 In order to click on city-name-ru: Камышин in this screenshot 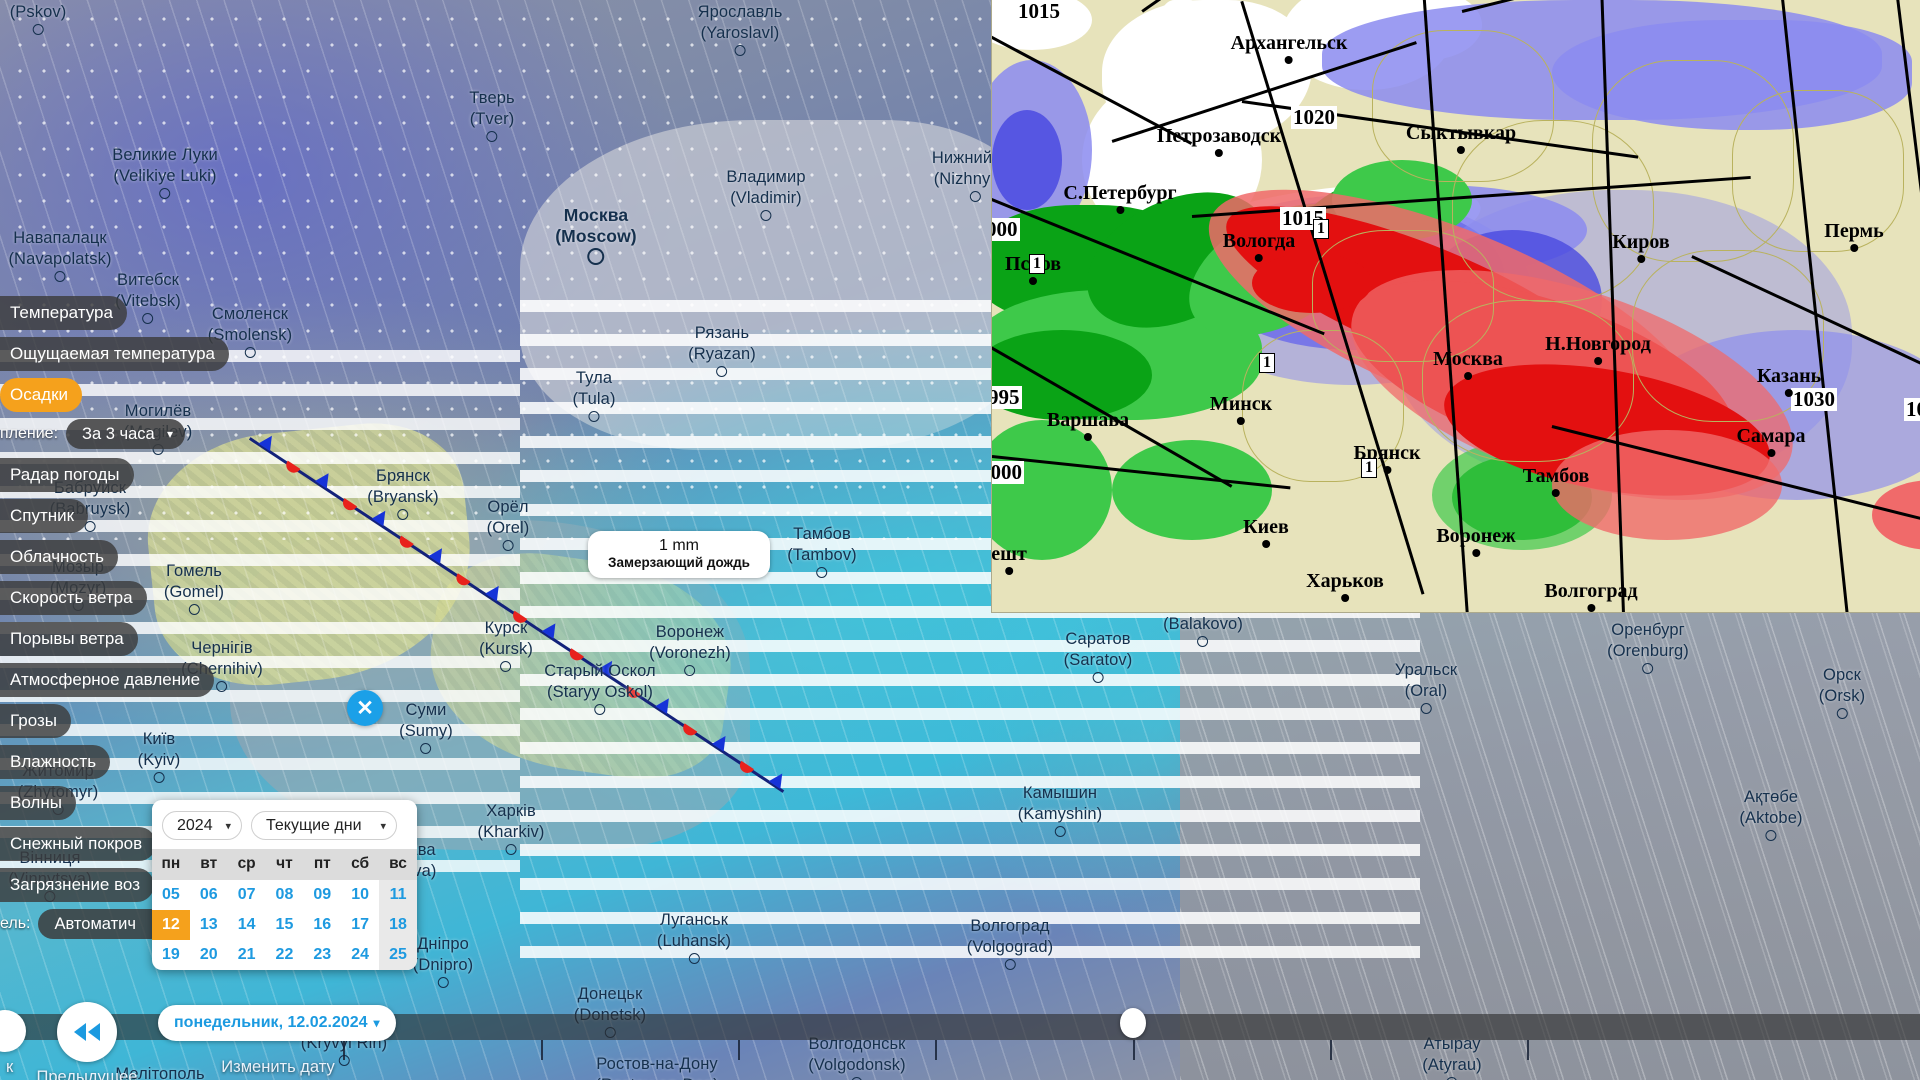, I will do `click(1060, 793)`.